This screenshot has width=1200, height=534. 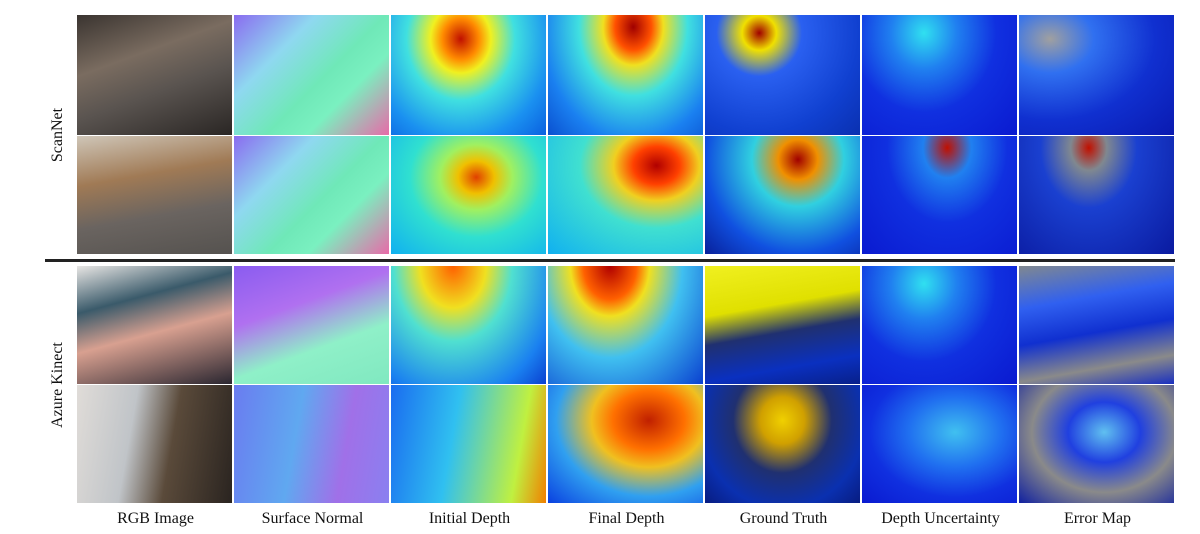 I want to click on column-label: RGB Image, so click(x=155, y=518).